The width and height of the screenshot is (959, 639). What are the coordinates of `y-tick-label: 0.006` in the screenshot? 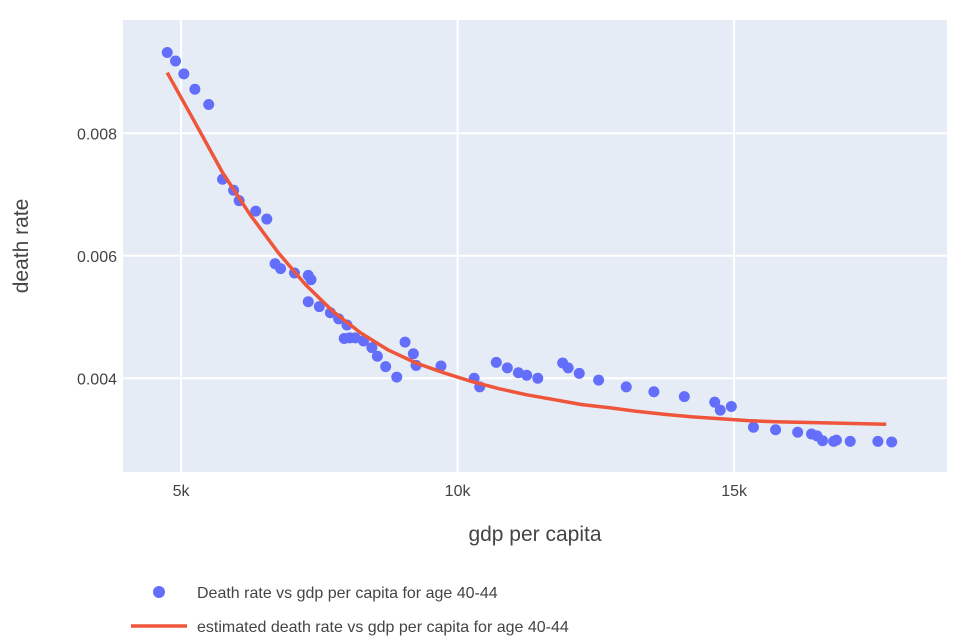 It's located at (97, 257).